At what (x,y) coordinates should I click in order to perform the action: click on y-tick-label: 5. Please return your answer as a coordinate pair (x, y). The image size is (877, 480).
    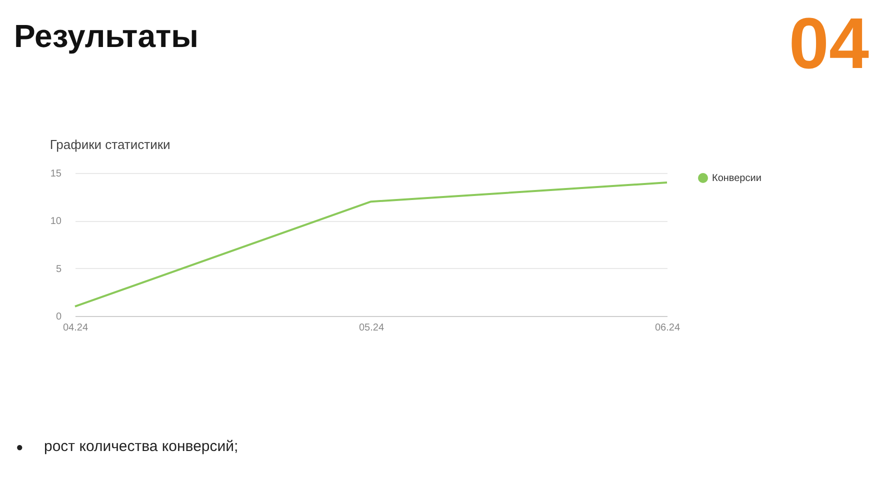
    Looking at the image, I should click on (59, 269).